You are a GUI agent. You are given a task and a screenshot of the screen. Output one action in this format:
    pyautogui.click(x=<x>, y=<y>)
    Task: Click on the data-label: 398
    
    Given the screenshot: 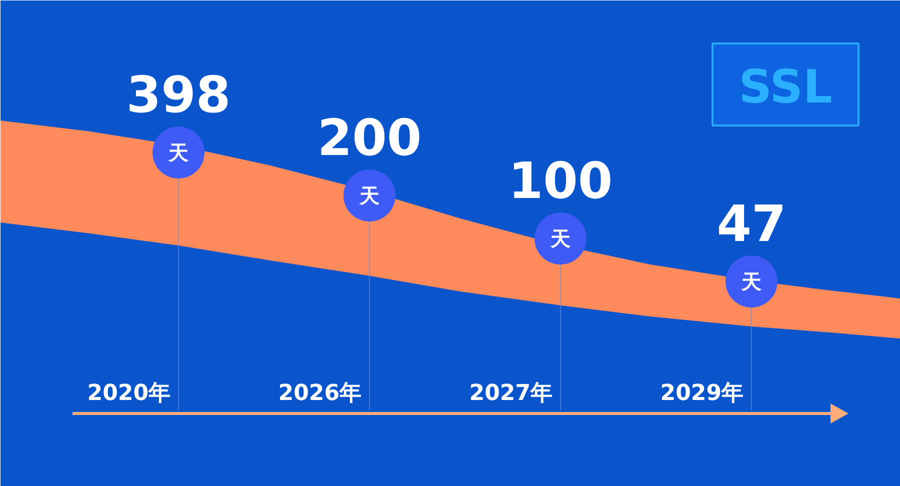 What is the action you would take?
    pyautogui.click(x=178, y=95)
    